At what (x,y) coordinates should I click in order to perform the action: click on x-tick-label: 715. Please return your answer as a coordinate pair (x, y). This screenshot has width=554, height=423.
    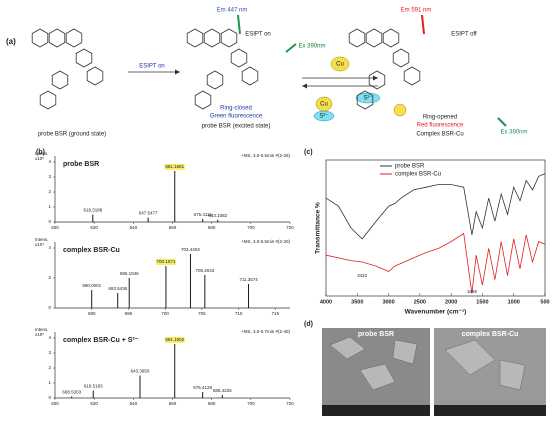
    Looking at the image, I should click on (276, 313).